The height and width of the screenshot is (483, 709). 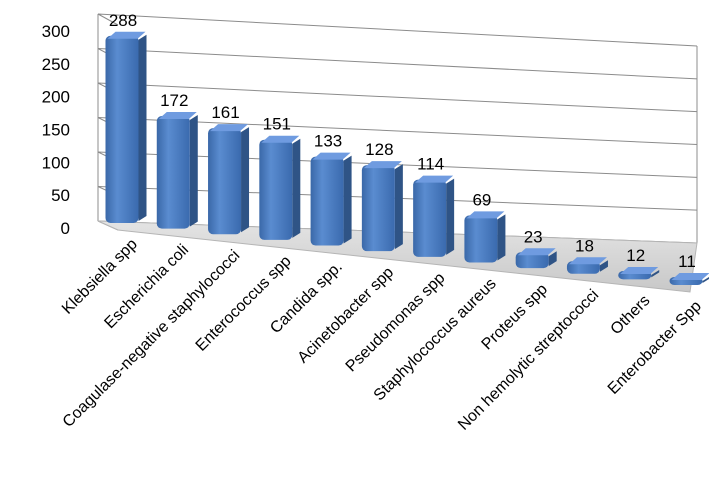 What do you see at coordinates (533, 236) in the screenshot?
I see `data-label: 23` at bounding box center [533, 236].